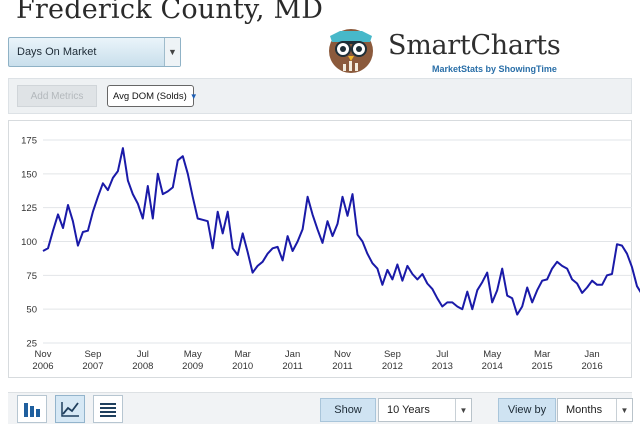 This screenshot has height=424, width=640. I want to click on y-tick-label: 125, so click(29, 208).